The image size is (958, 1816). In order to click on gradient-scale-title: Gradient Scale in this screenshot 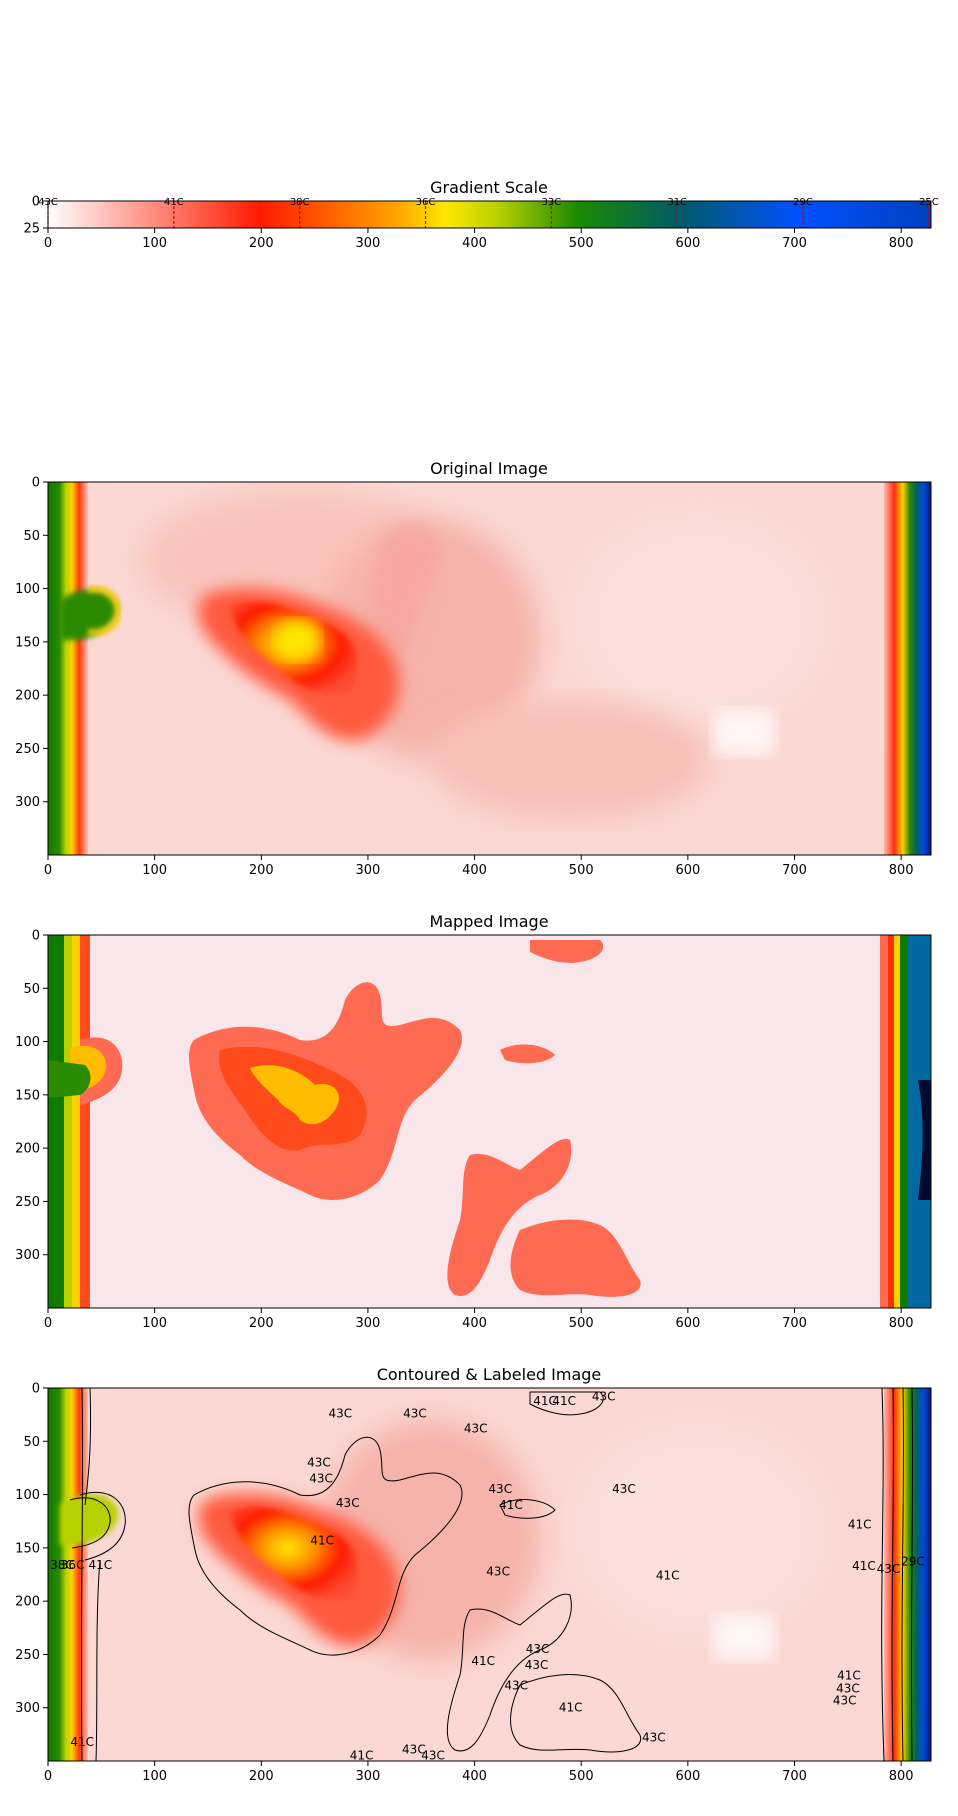, I will do `click(489, 187)`.